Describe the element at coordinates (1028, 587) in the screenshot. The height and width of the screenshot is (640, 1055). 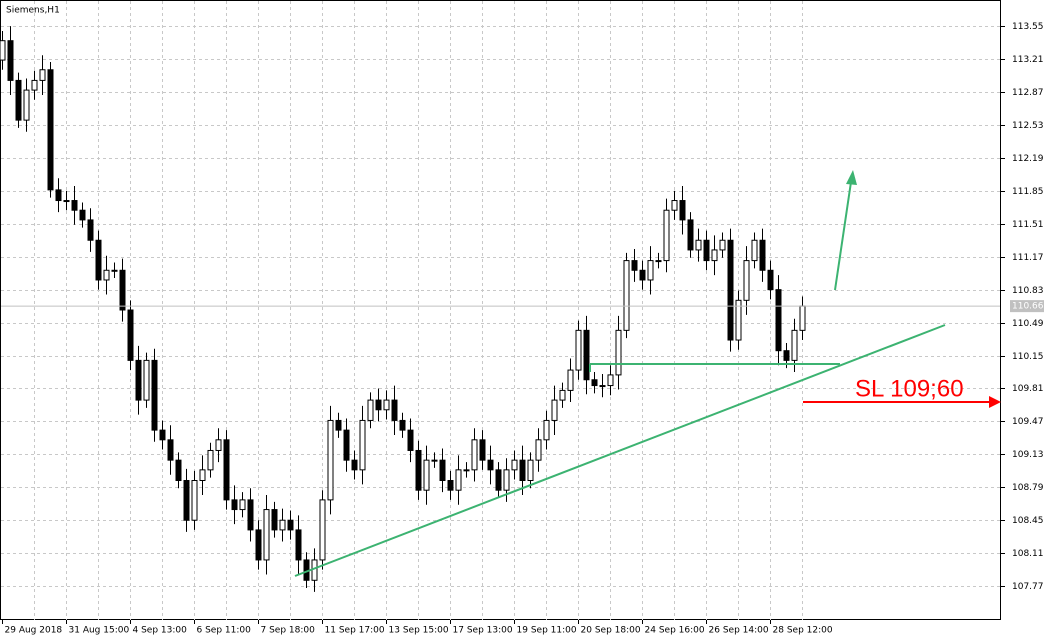
I see `y-tick-label: 107.77` at that location.